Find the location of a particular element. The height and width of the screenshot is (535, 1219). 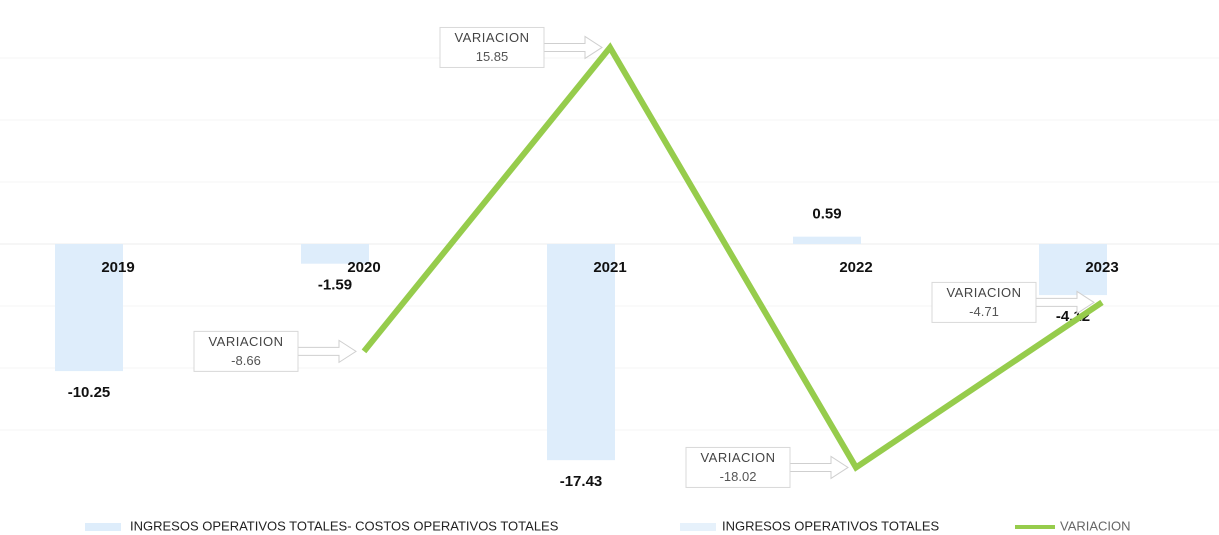

data-callout: VARIACION -4.71 is located at coordinates (1013, 302).